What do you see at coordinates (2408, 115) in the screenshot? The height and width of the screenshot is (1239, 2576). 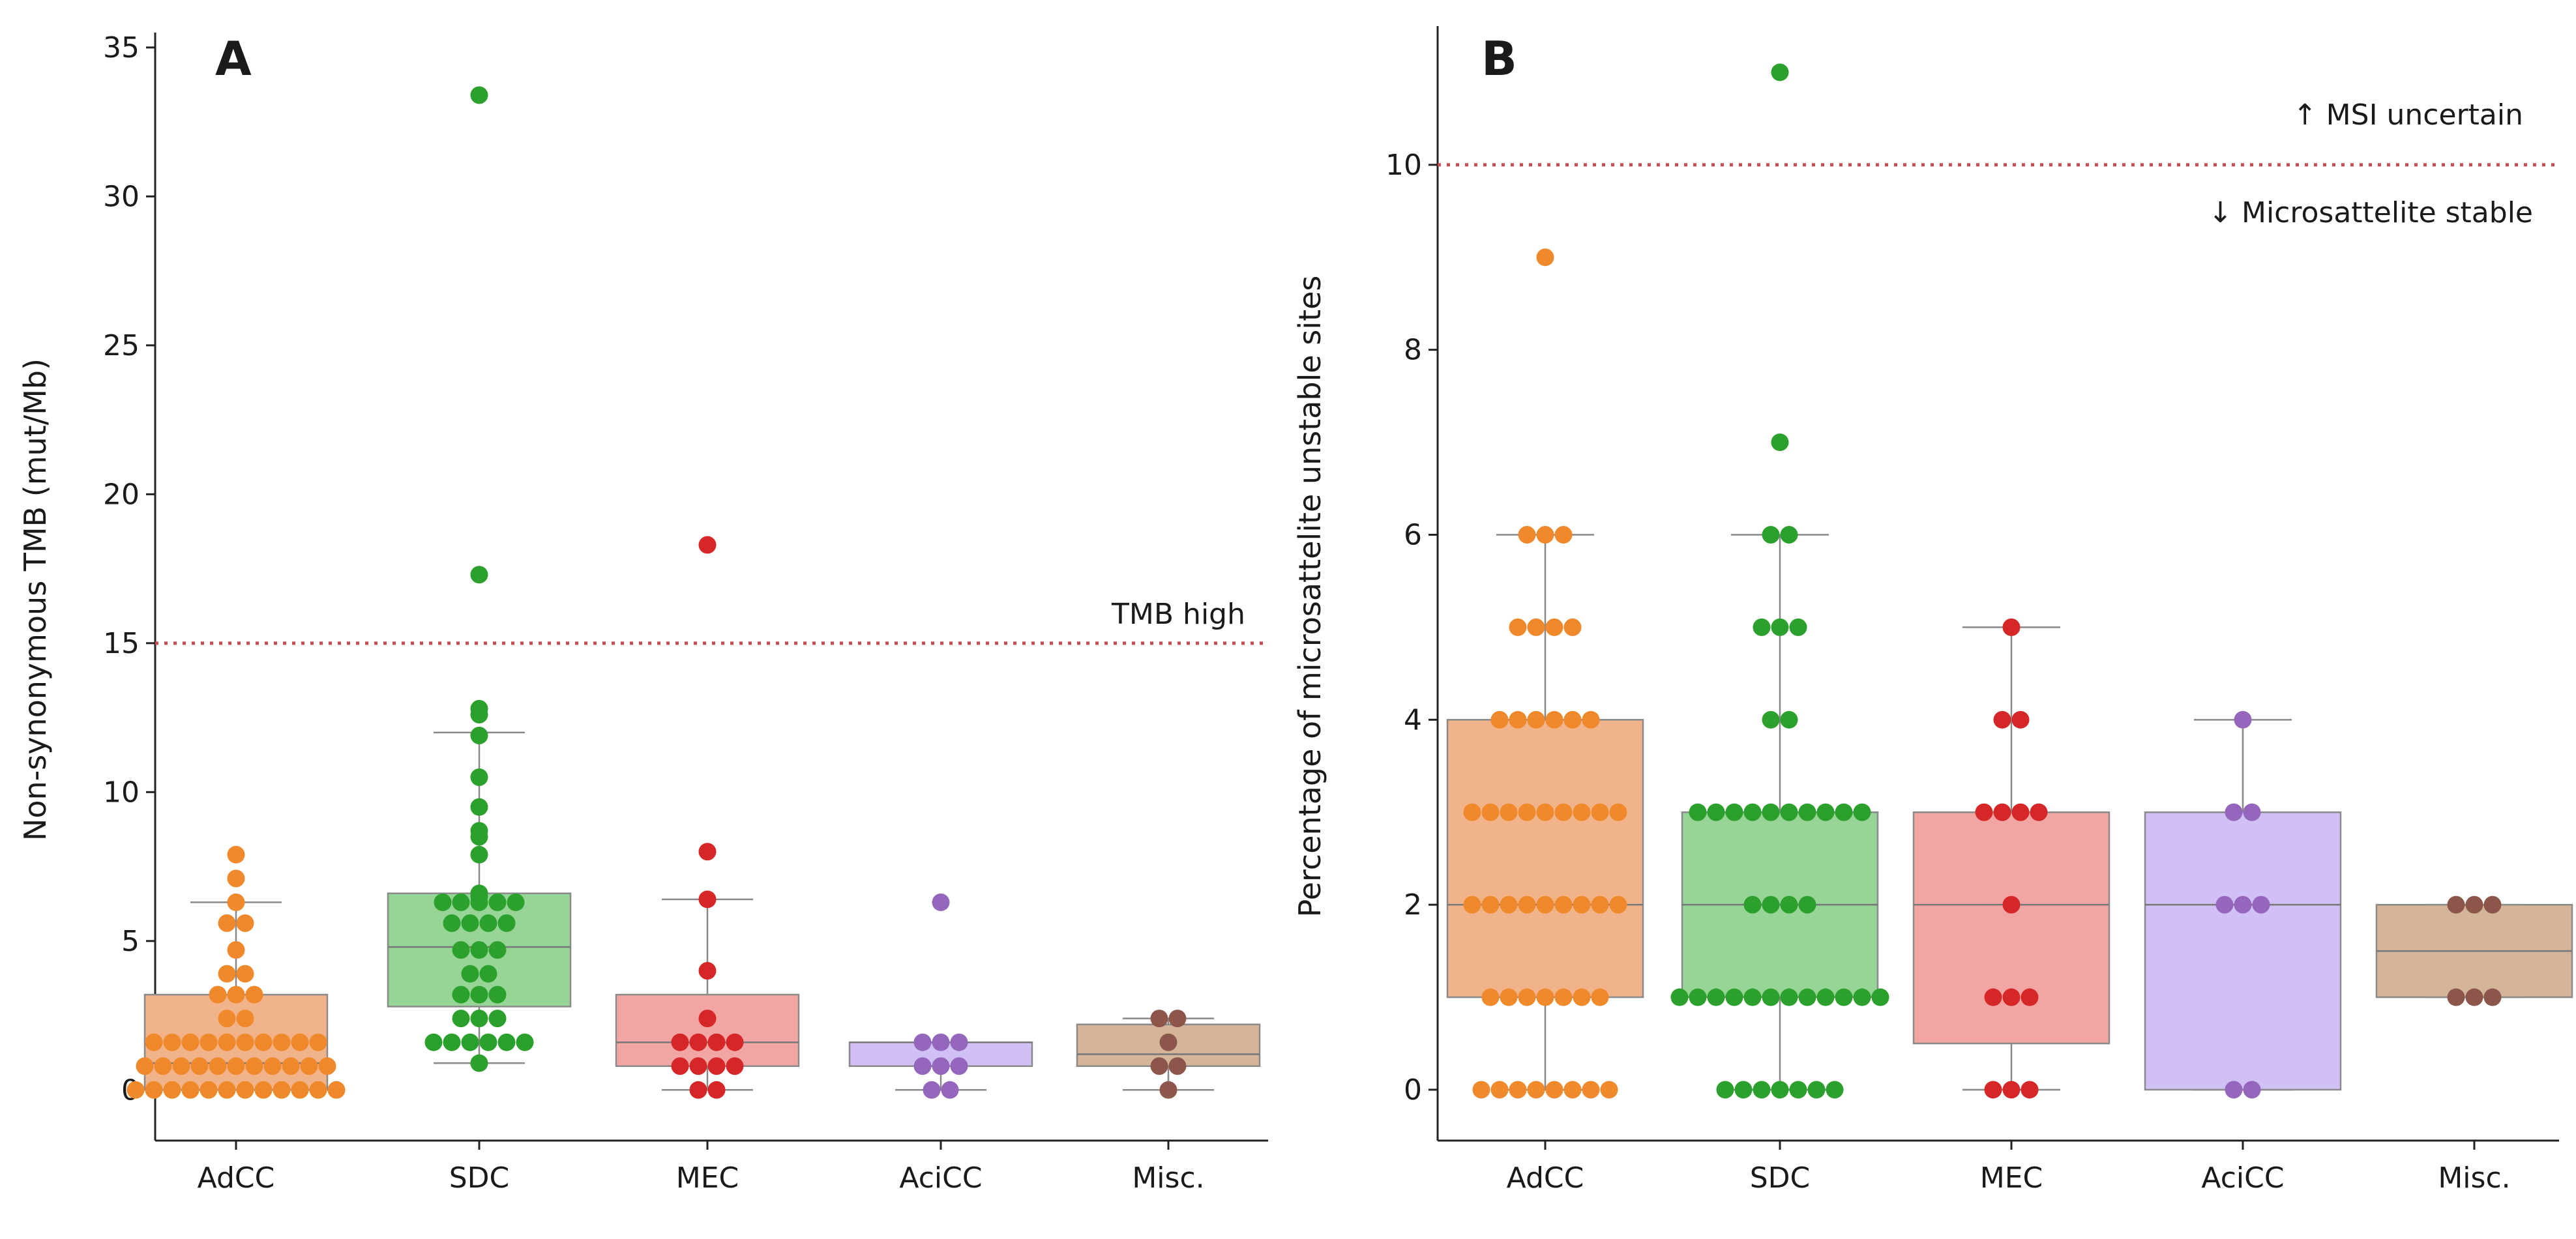 I see `threshold-label-above: ↑ MSI uncertain` at bounding box center [2408, 115].